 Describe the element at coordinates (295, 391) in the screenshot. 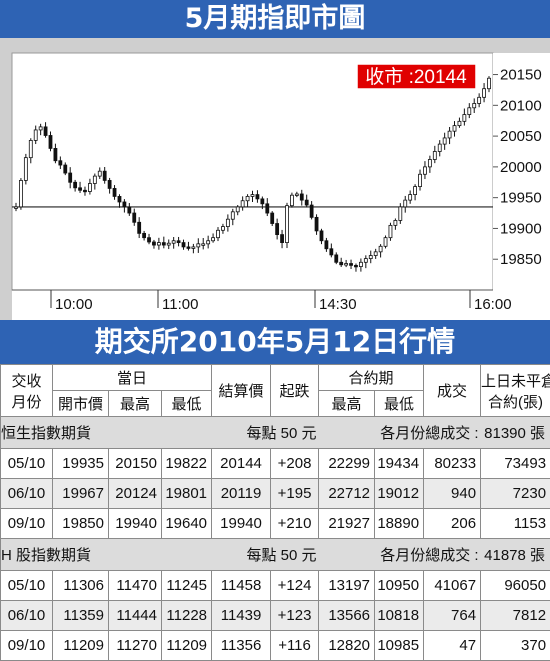

I see `change-header: 起跌` at that location.